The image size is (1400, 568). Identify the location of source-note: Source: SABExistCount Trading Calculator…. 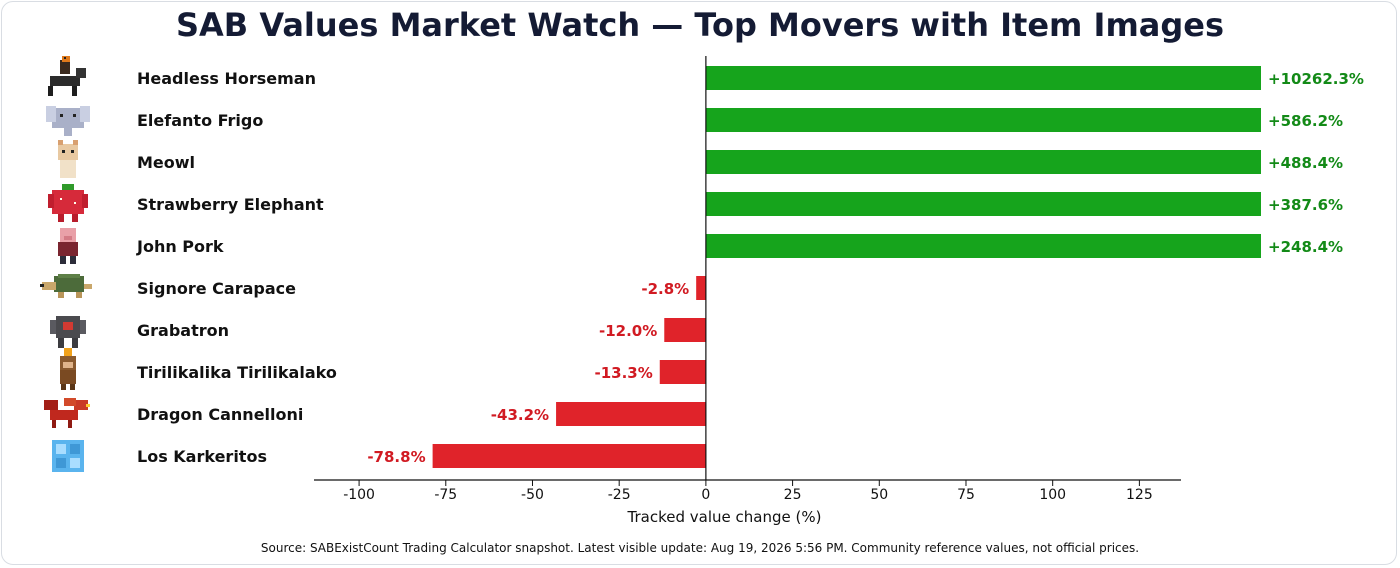
(700, 548).